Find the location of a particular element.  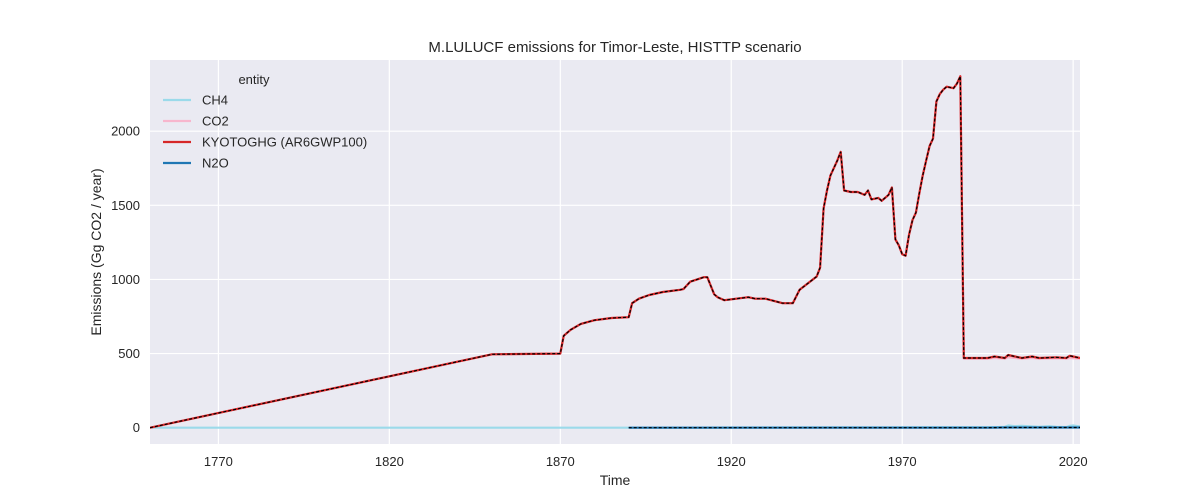

legend-title: entity is located at coordinates (254, 79).